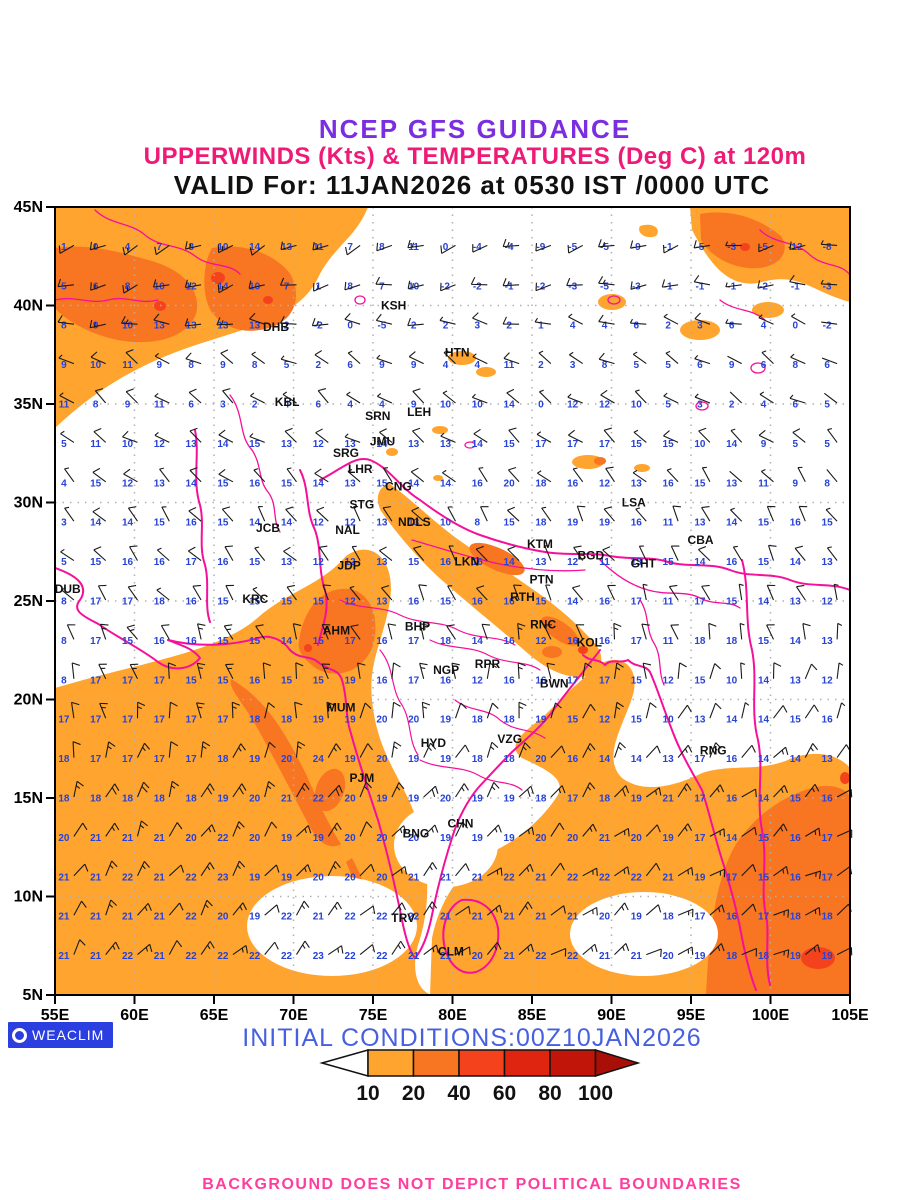 The width and height of the screenshot is (900, 1200). Describe the element at coordinates (64, 247) in the screenshot. I see `temperature-value: 1` at that location.